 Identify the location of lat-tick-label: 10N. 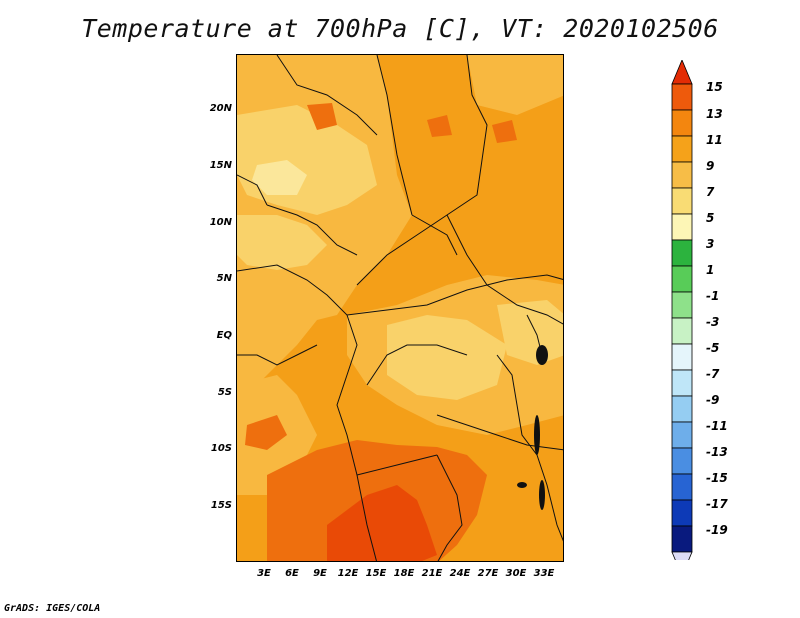
(220, 222).